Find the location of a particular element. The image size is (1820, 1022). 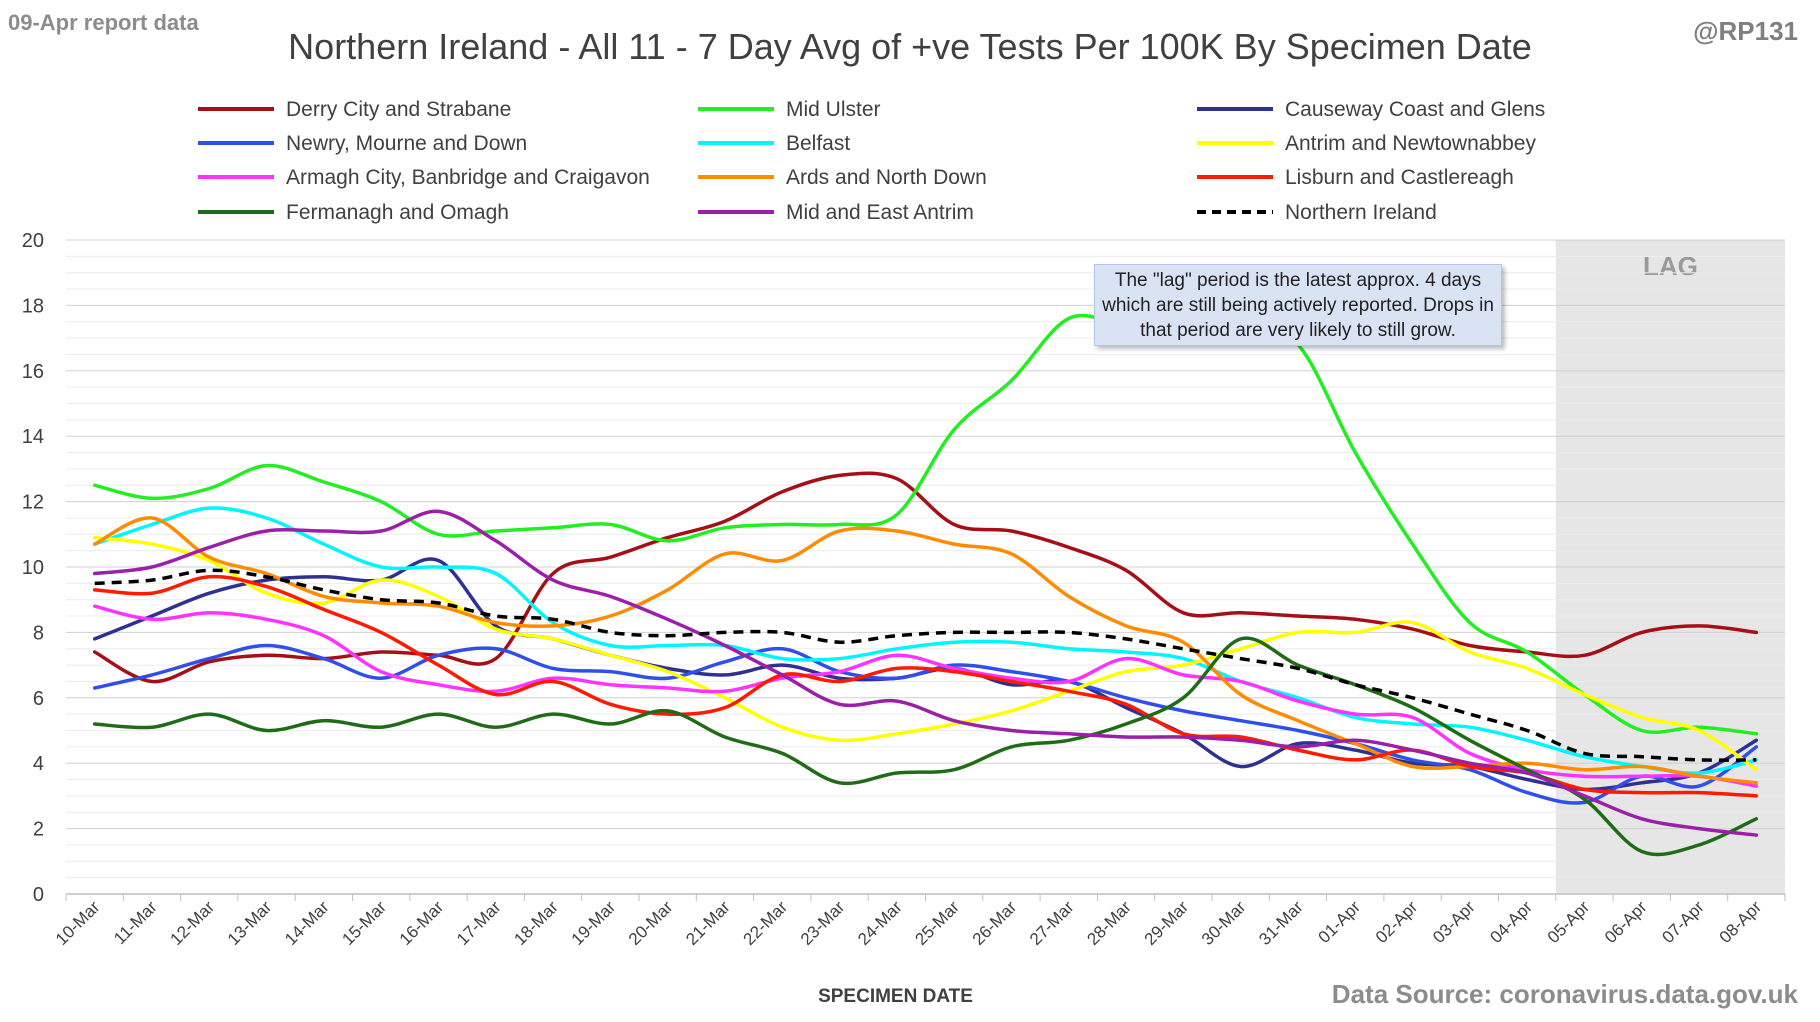

y-tick-label: 2 is located at coordinates (38, 830).